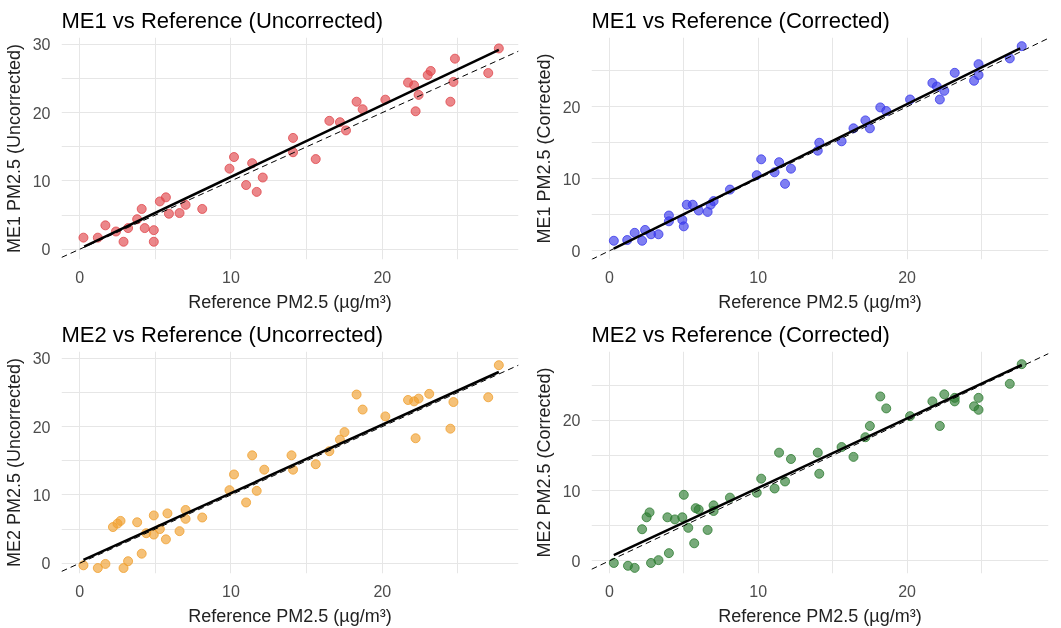 This screenshot has height=628, width=1061. Describe the element at coordinates (222, 20) in the screenshot. I see `chart-title: ME1 vs Reference (Uncorrected)` at that location.